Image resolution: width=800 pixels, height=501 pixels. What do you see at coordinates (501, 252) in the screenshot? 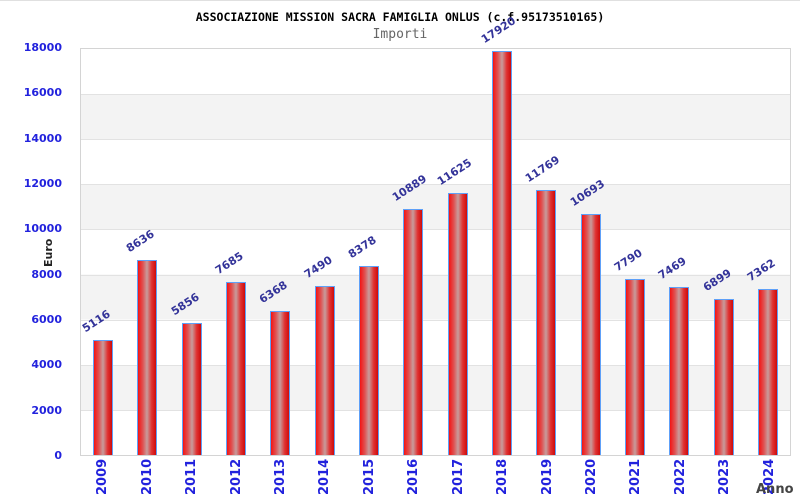
I see `bar-2018` at bounding box center [501, 252].